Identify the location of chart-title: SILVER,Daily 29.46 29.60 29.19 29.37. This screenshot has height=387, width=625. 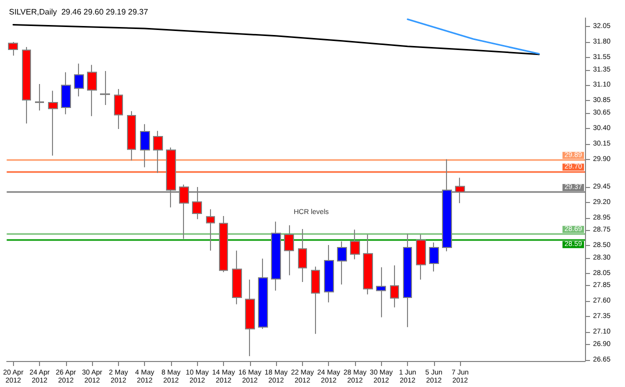
(79, 12).